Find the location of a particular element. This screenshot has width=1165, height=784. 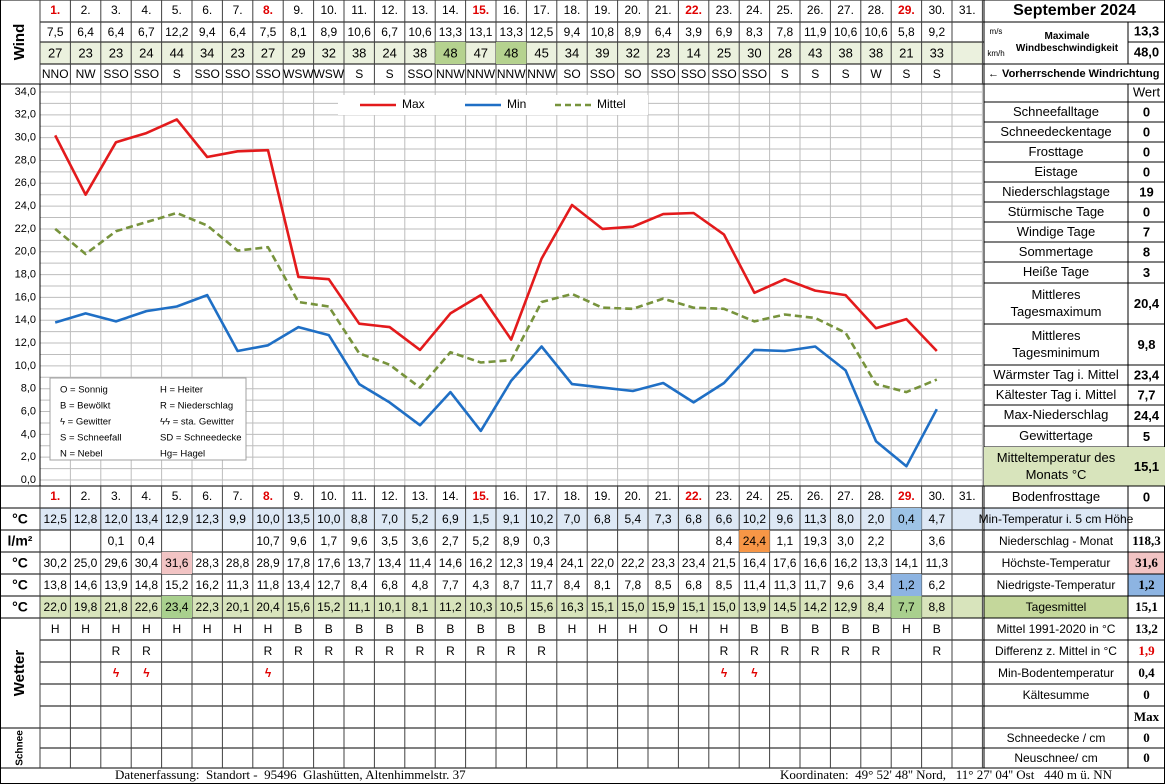

summary-label: Kältesumme is located at coordinates (1056, 695).